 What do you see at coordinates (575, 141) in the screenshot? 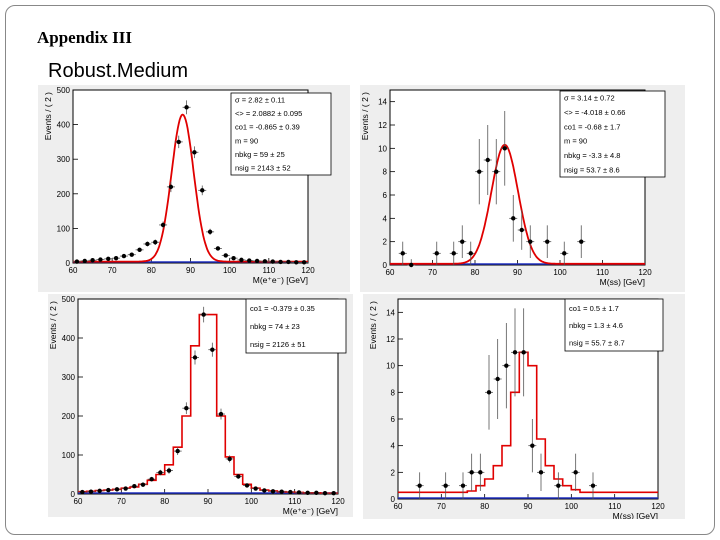
I see `stat-line: m = 90` at bounding box center [575, 141].